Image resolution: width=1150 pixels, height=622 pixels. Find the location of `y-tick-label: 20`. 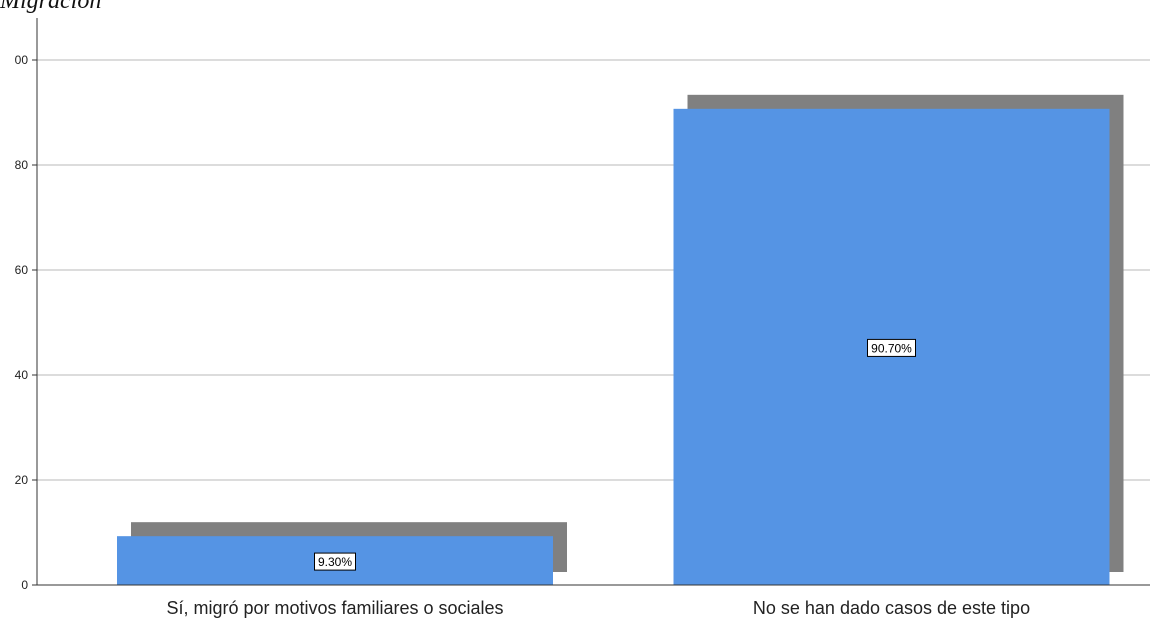

y-tick-label: 20 is located at coordinates (22, 480).